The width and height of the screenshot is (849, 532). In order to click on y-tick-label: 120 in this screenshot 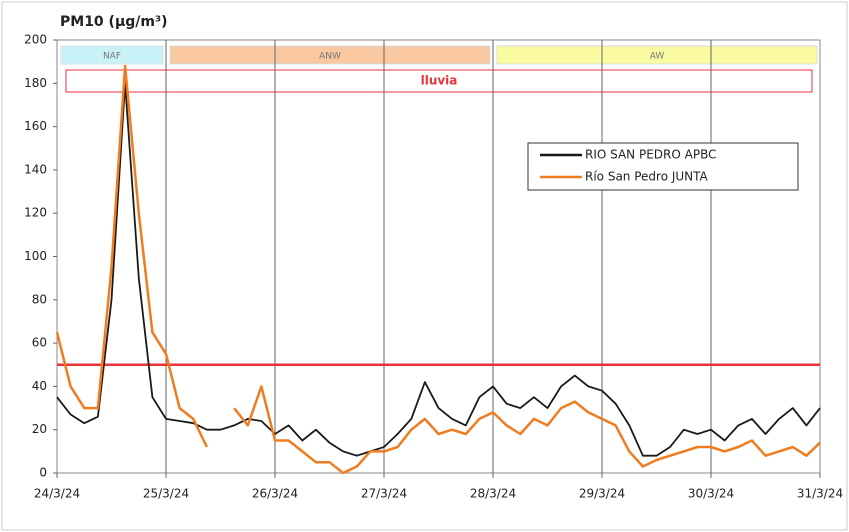, I will do `click(35, 213)`.